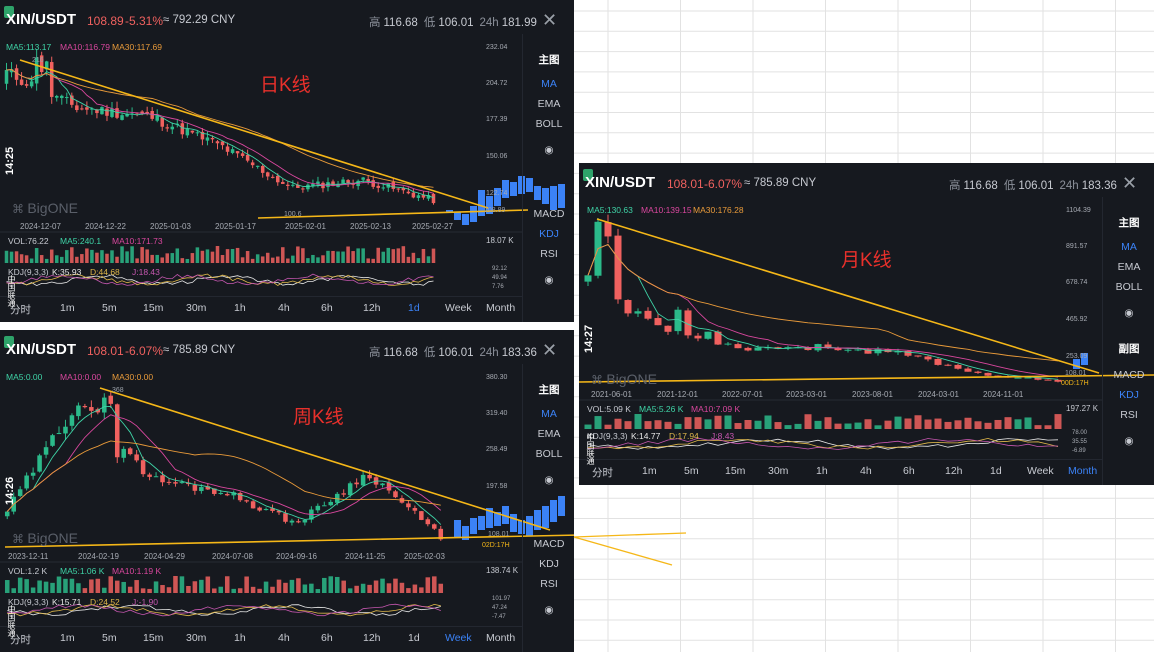 This screenshot has width=1154, height=652. What do you see at coordinates (400, 353) in the screenshot?
I see `high-value: 116.68` at bounding box center [400, 353].